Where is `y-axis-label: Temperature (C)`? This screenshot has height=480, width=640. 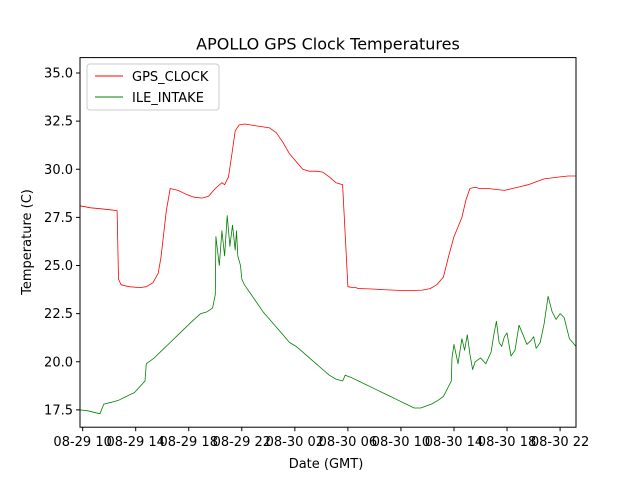 y-axis-label: Temperature (C) is located at coordinates (27, 242).